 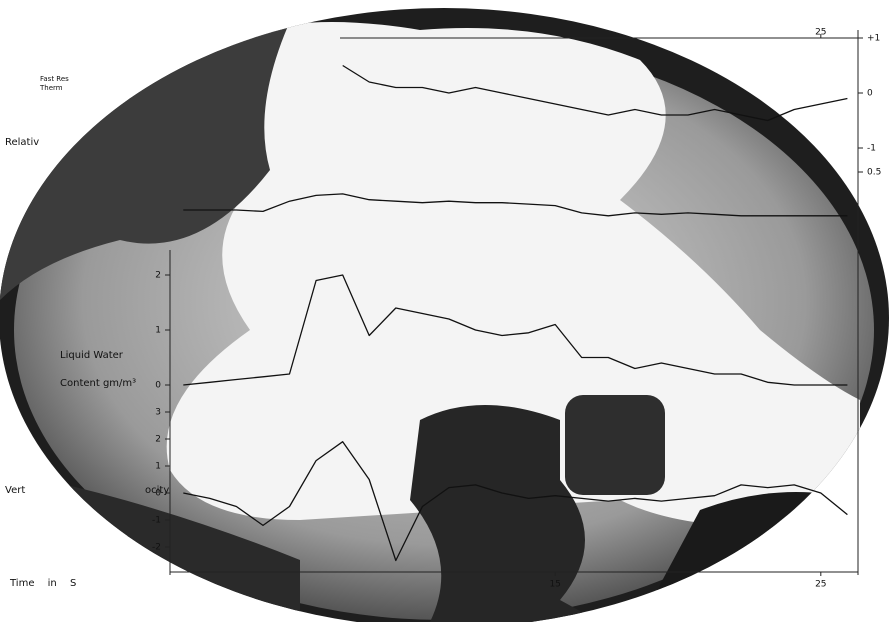 I want to click on y-axis-label: Therm, so click(x=51, y=88).